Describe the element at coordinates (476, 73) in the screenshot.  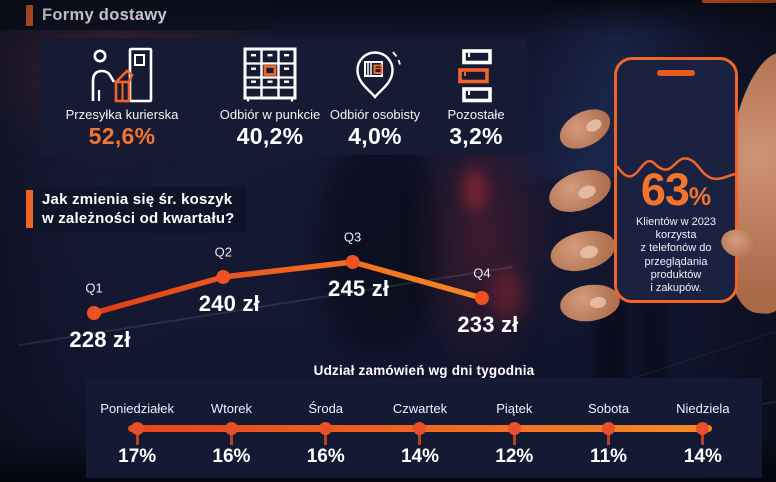
I see `stacked-boxes-icon` at that location.